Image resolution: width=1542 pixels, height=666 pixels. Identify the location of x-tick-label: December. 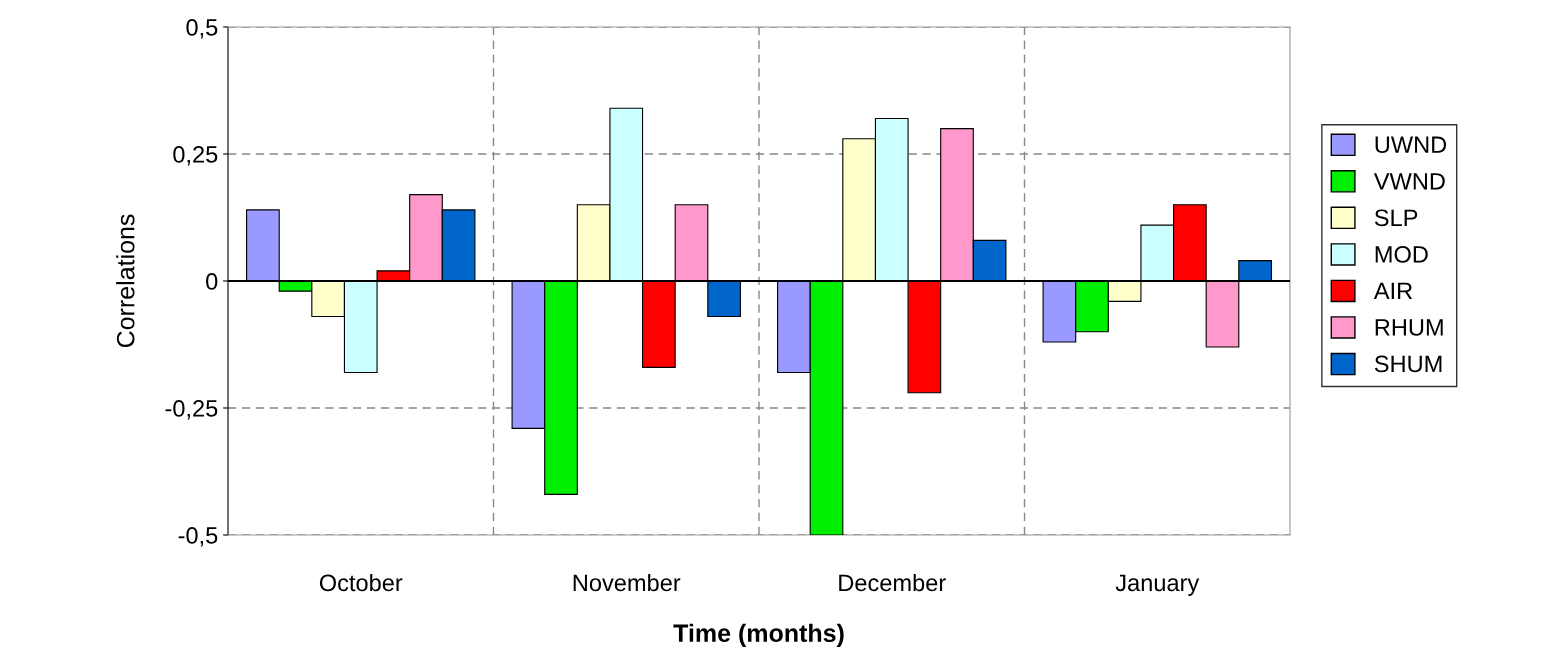
(892, 582).